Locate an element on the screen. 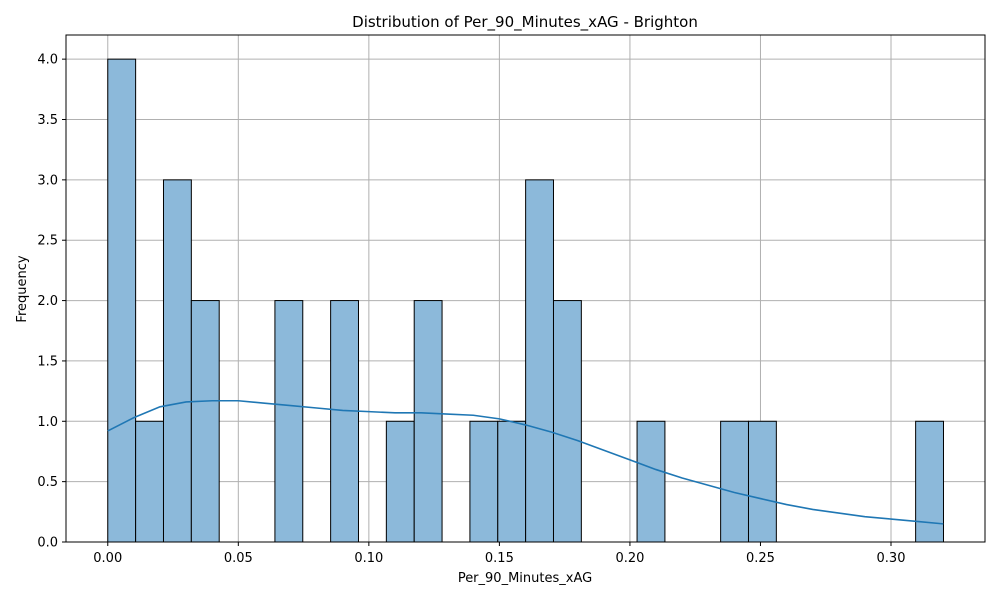 The height and width of the screenshot is (600, 1000). x-axis-label: Per_90_Minutes_xAG is located at coordinates (525, 578).